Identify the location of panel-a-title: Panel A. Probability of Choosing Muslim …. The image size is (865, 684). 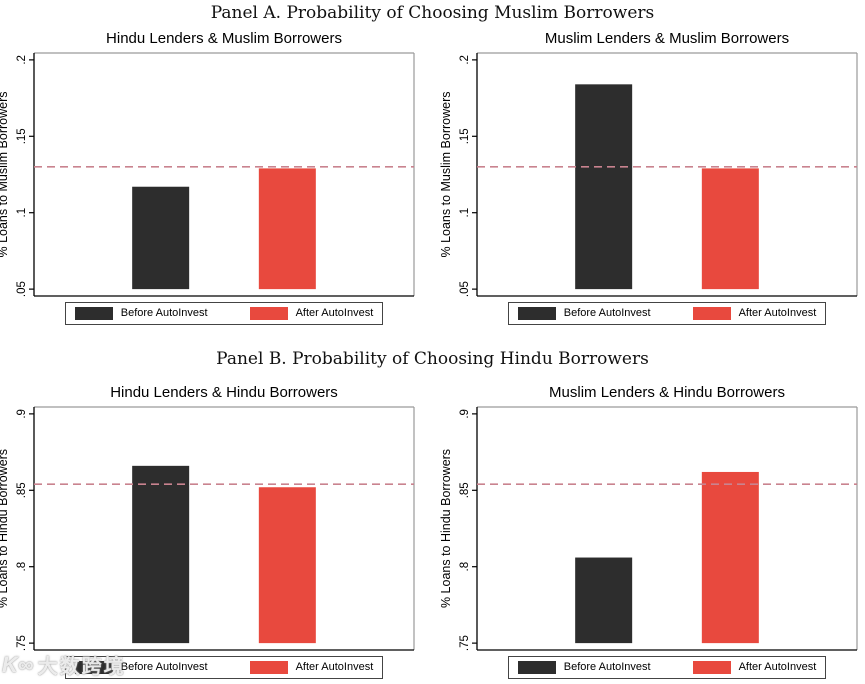
(432, 13).